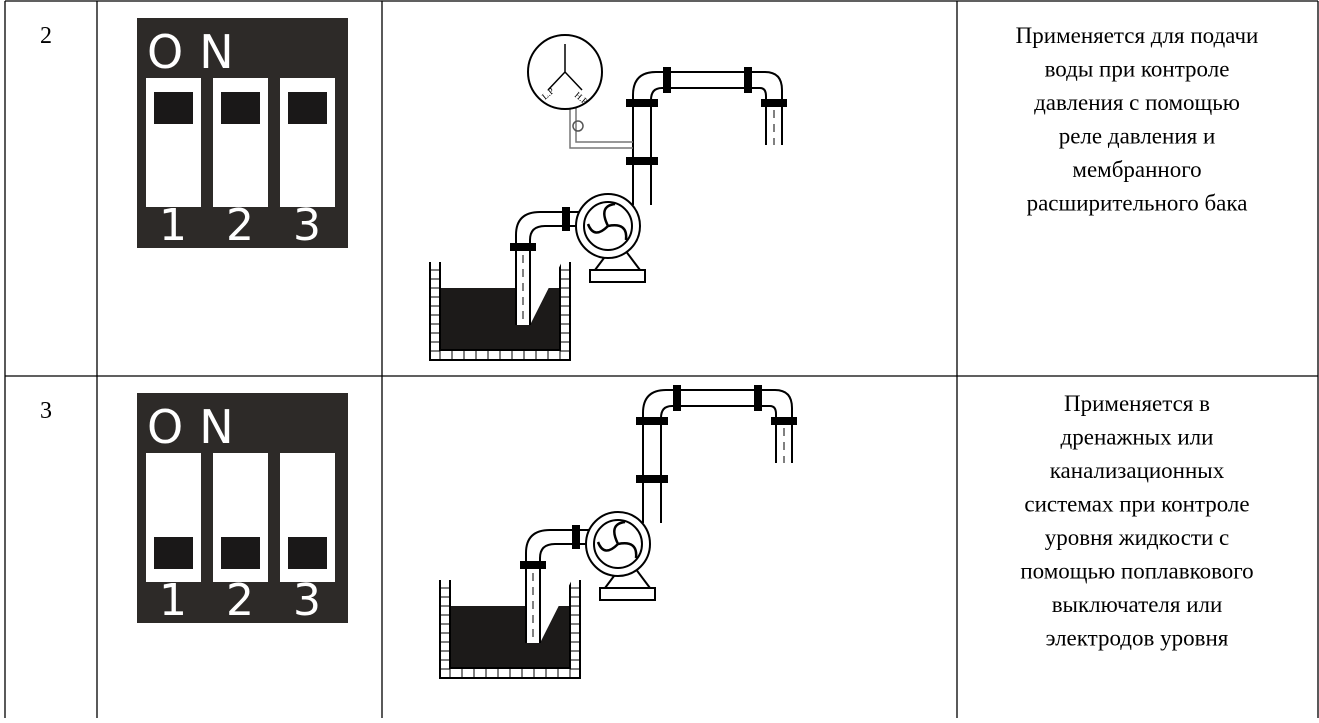 The width and height of the screenshot is (1319, 723). I want to click on description-line: уровня жидкости с, so click(1137, 537).